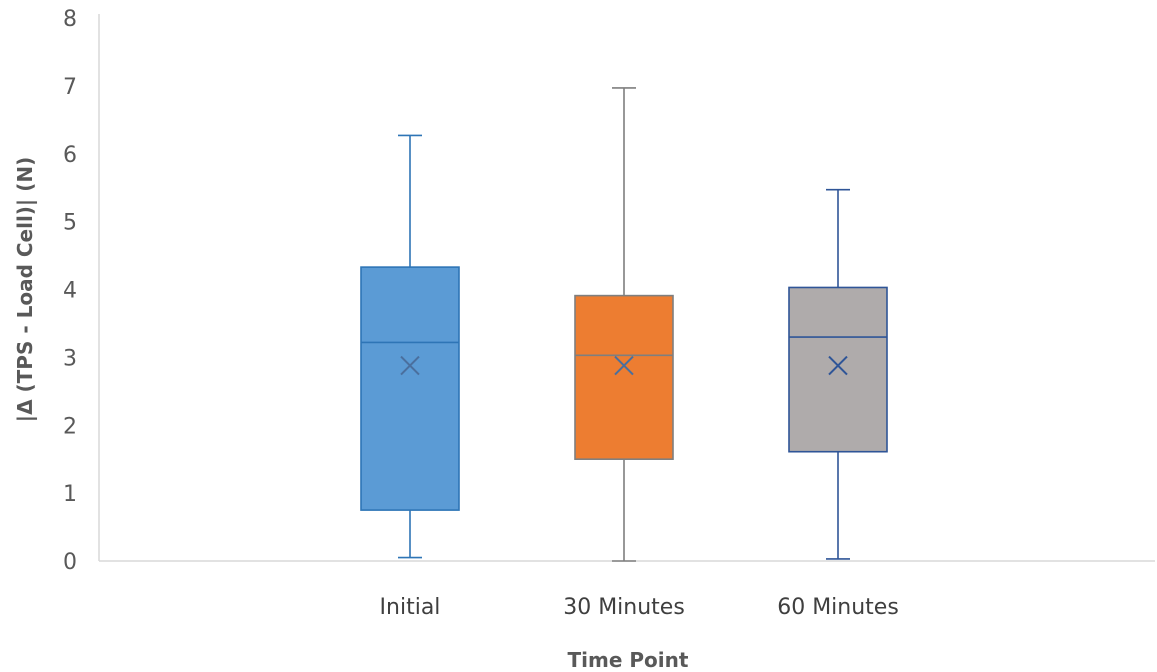  I want to click on x-category-label: Initial, so click(410, 607).